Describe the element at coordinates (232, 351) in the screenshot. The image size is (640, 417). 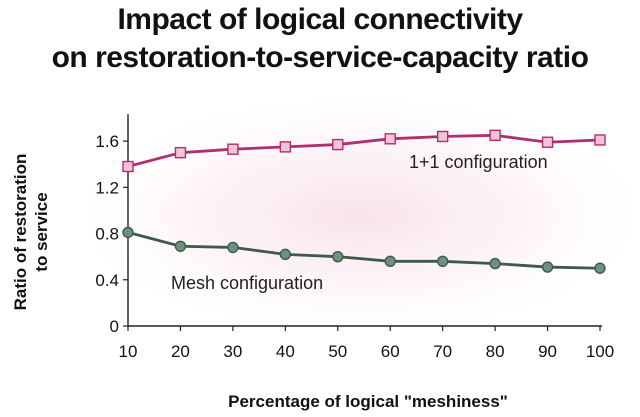
I see `x-tick-label: 30` at that location.